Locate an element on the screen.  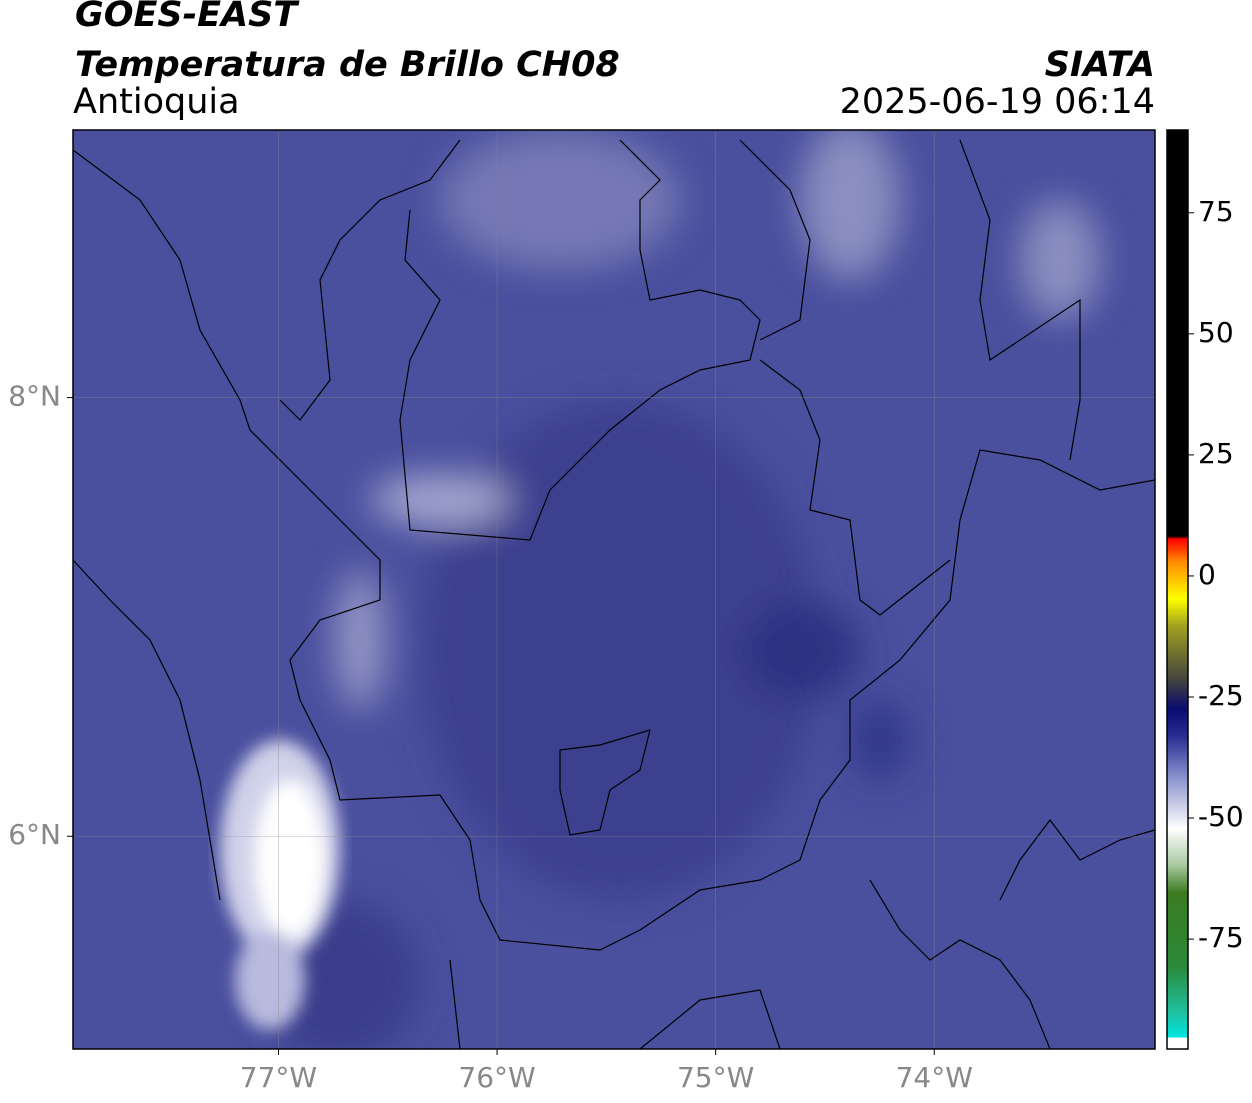
title: GOES-EAST is located at coordinates (187, 17).